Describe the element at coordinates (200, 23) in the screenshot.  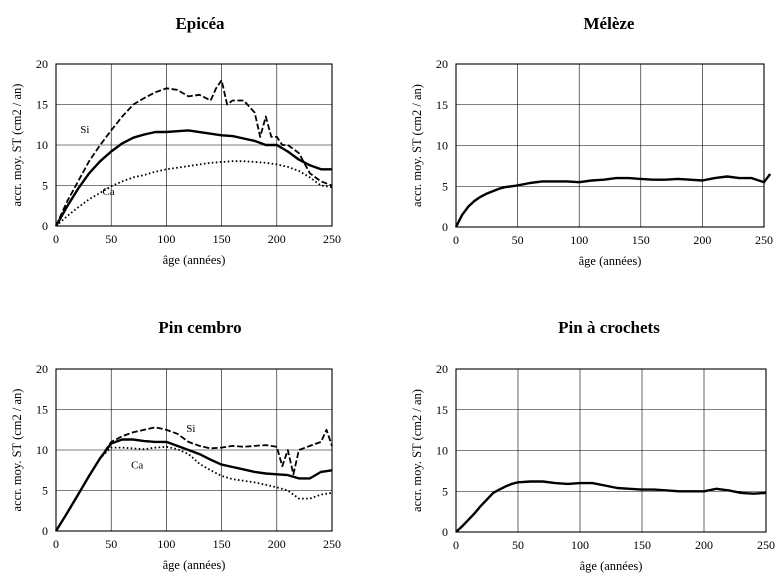
I see `chart-title: Epicéa` at that location.